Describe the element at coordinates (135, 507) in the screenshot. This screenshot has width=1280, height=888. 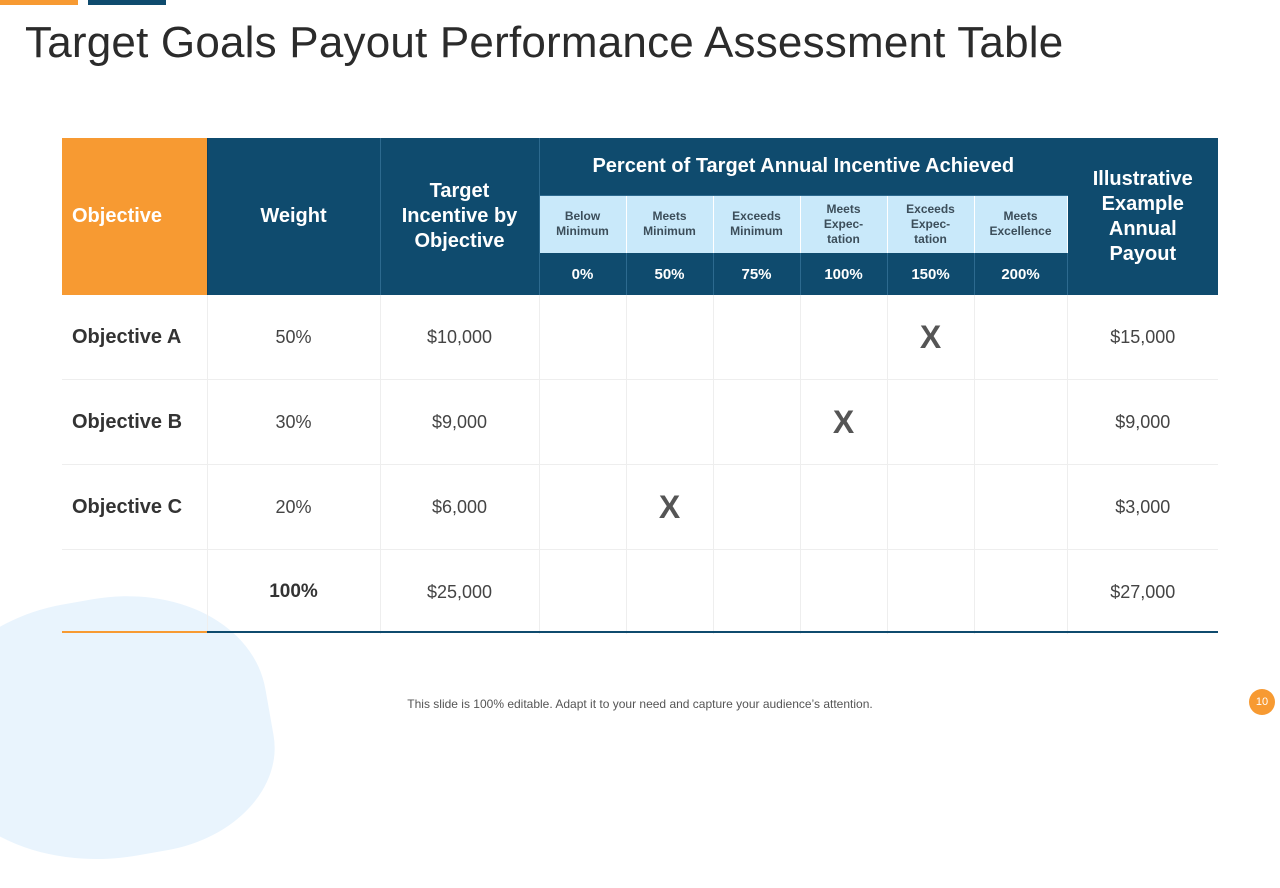
I see `row-objective: Objective C` at that location.